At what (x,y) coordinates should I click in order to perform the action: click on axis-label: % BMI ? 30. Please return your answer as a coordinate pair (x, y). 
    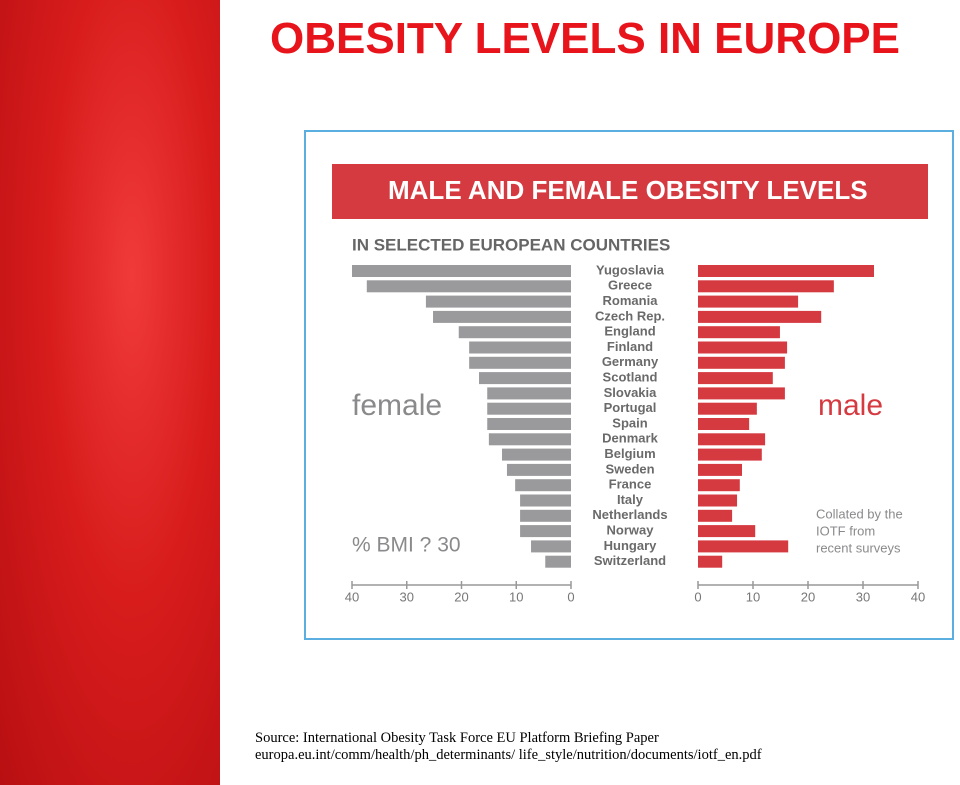
    Looking at the image, I should click on (406, 545).